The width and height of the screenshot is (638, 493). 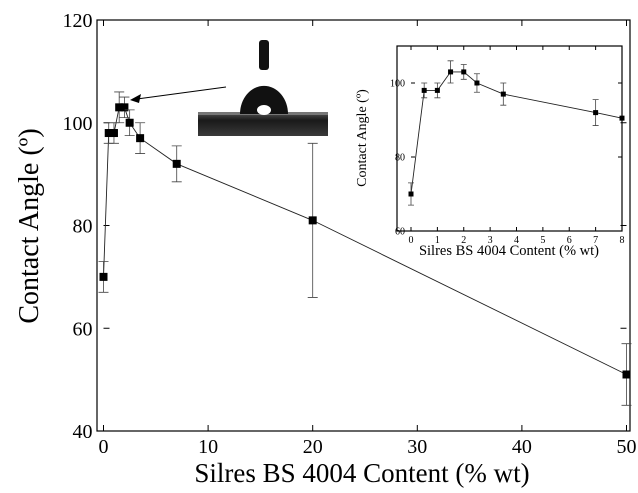 I want to click on water-droplet-image, so click(x=263, y=88).